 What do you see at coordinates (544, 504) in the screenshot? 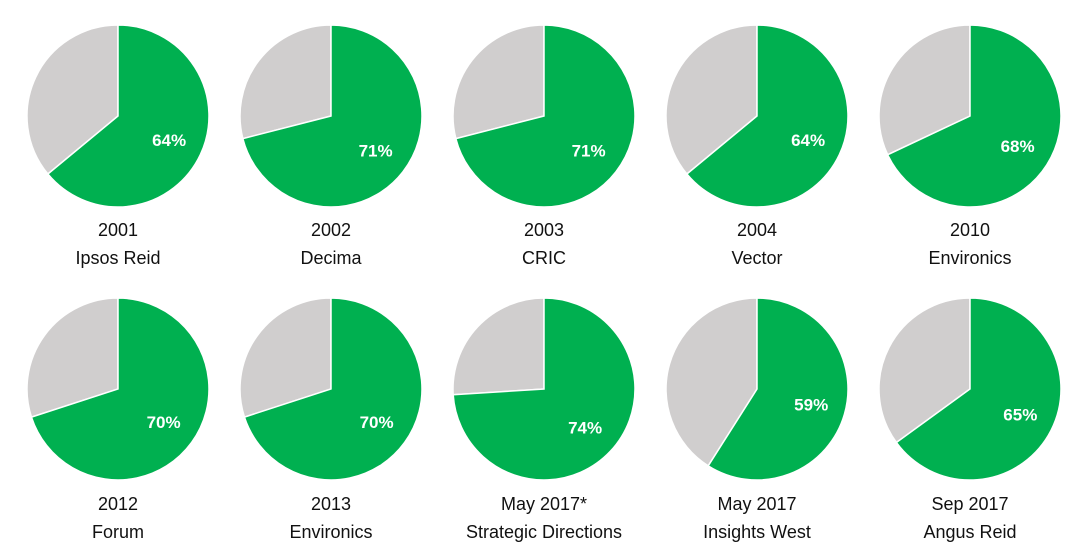
I see `pie-8-year-caption: May 2017*` at bounding box center [544, 504].